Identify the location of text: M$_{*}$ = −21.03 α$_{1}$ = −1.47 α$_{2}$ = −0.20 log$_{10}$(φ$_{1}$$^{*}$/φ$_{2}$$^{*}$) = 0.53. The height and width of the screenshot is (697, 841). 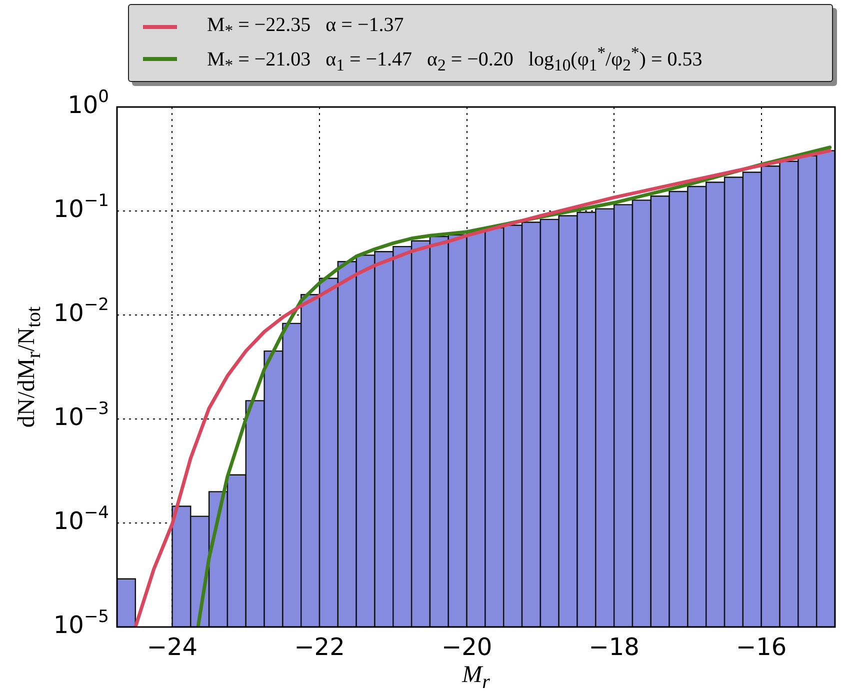
(454, 58).